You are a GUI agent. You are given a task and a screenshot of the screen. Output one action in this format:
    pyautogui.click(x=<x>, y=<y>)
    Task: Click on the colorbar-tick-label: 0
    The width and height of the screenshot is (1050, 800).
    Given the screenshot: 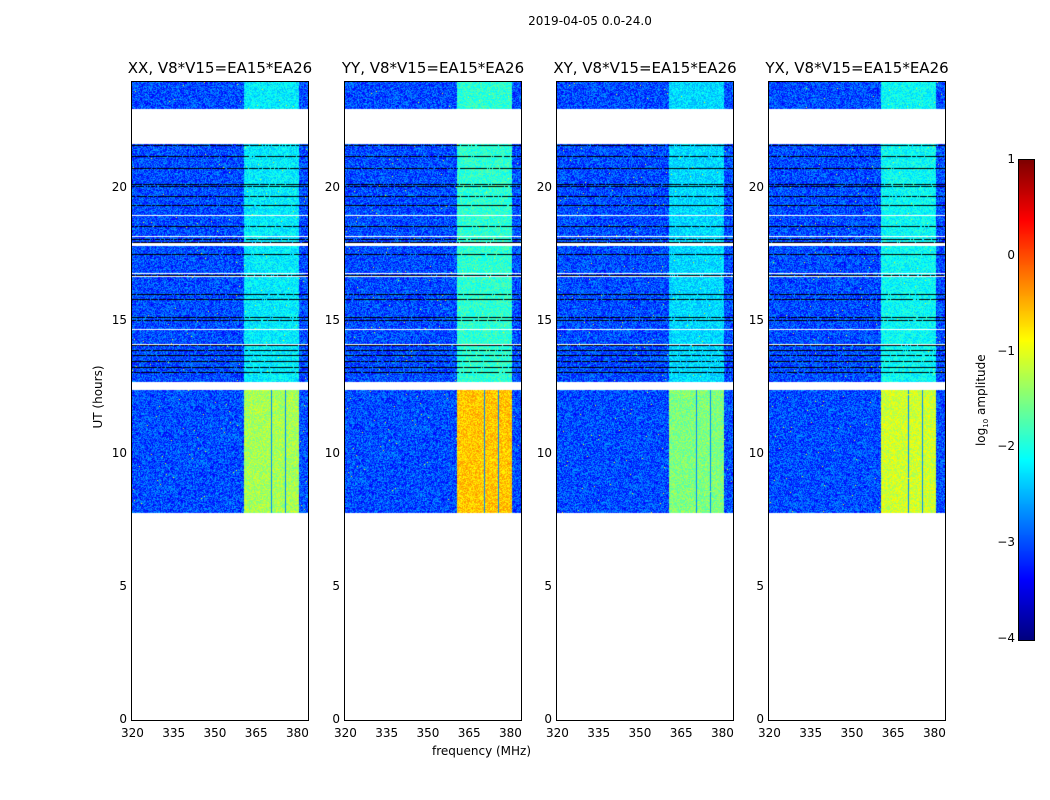 What is the action you would take?
    pyautogui.click(x=1011, y=254)
    